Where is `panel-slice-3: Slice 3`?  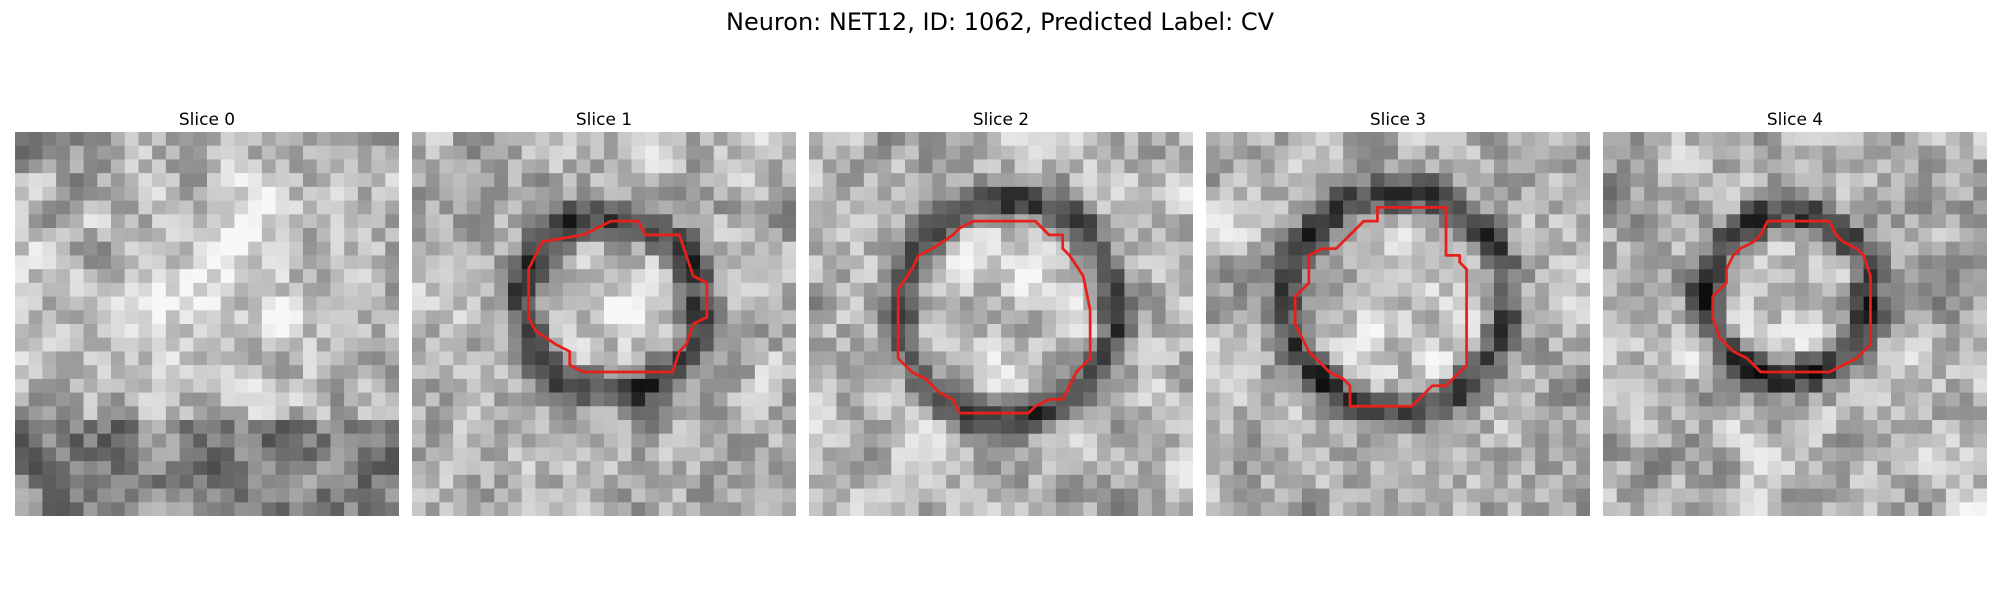
panel-slice-3: Slice 3 is located at coordinates (1398, 312).